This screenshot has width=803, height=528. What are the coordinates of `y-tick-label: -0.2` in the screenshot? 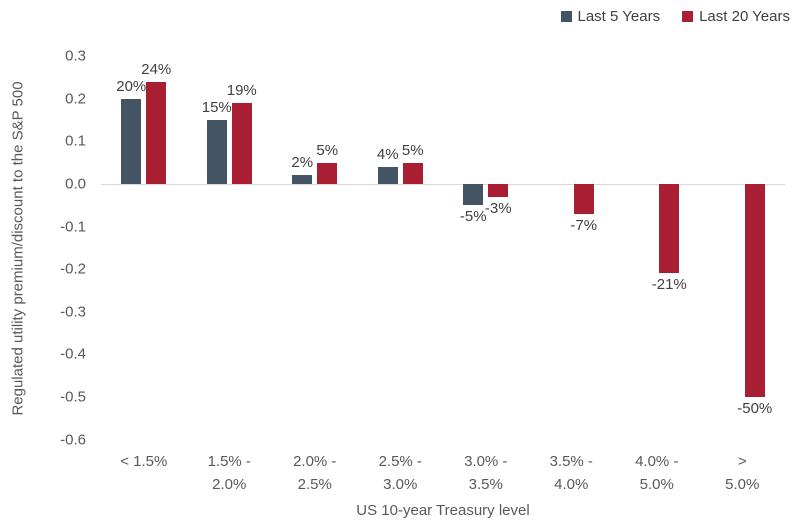 It's located at (73, 269).